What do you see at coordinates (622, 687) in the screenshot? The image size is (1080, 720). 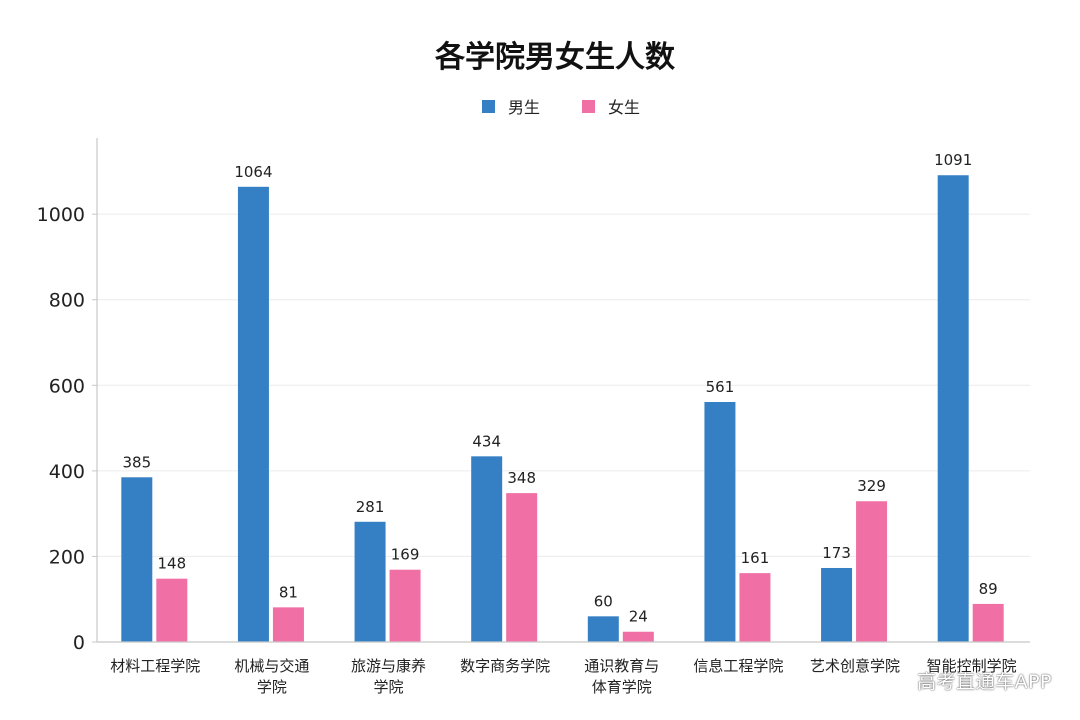 I see `x-tick-label: 体育学院` at bounding box center [622, 687].